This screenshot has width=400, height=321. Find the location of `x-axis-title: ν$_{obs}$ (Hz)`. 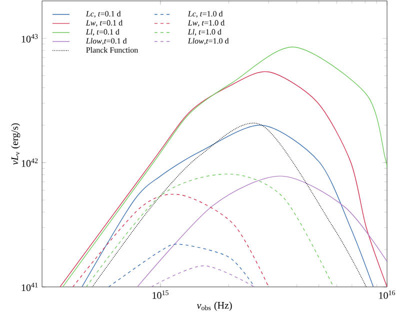

x-axis-title: ν$_{obs}$ (Hz) is located at coordinates (214, 306).